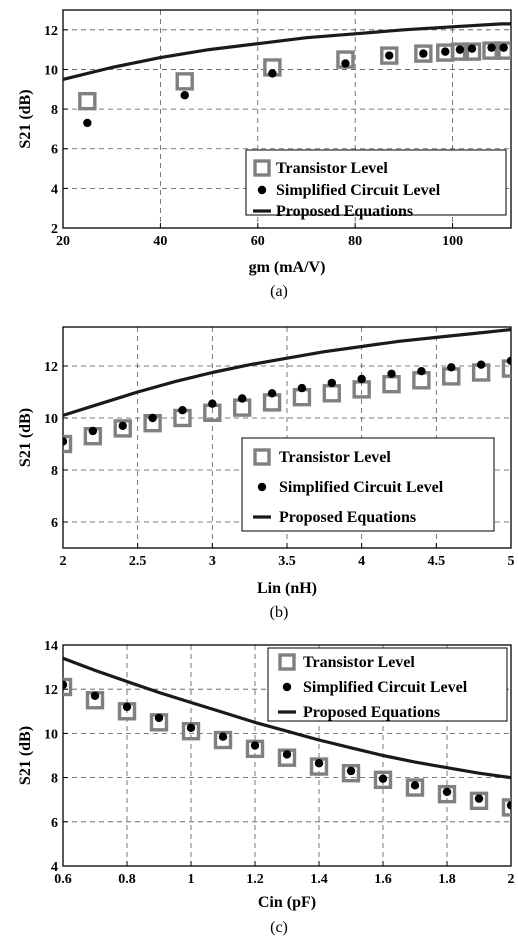  Describe the element at coordinates (63, 879) in the screenshot. I see `x-tick-label: 0.6` at that location.